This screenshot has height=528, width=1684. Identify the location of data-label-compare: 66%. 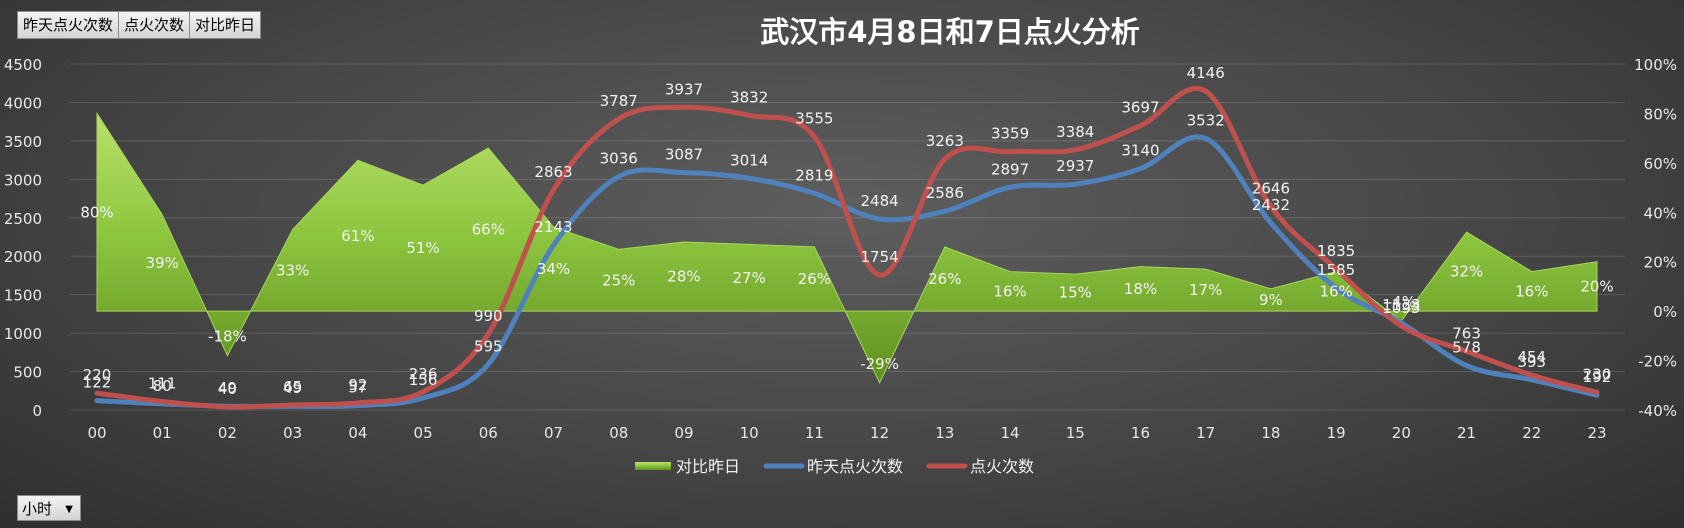
(488, 230).